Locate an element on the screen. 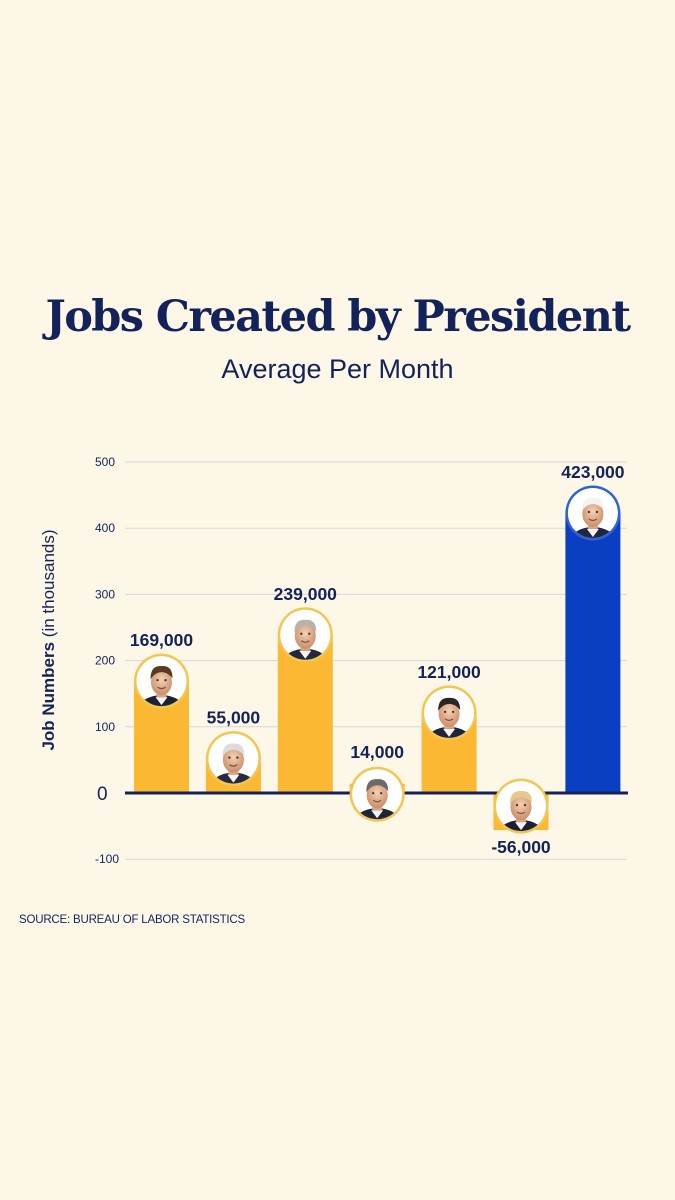 The height and width of the screenshot is (1200, 675). bar-value-label: 239,000 is located at coordinates (306, 594).